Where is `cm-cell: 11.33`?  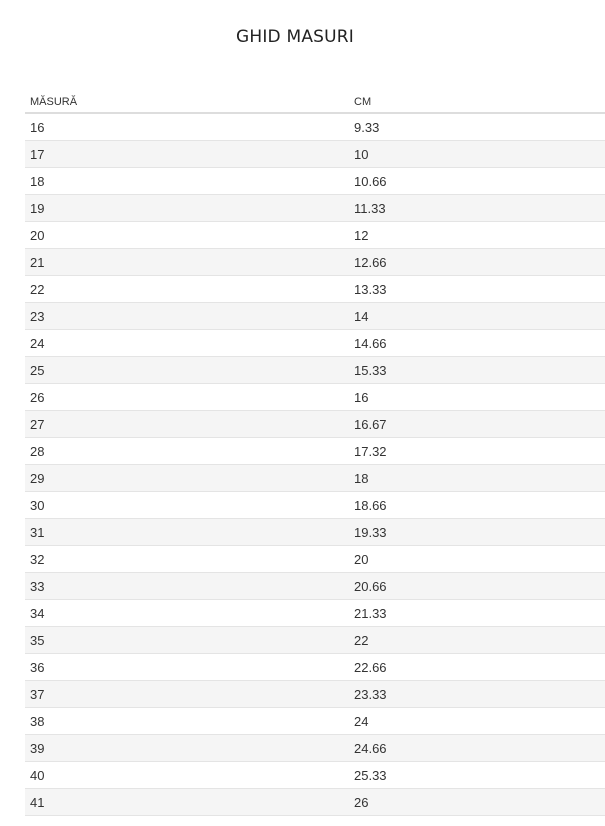
cm-cell: 11.33 is located at coordinates (477, 208).